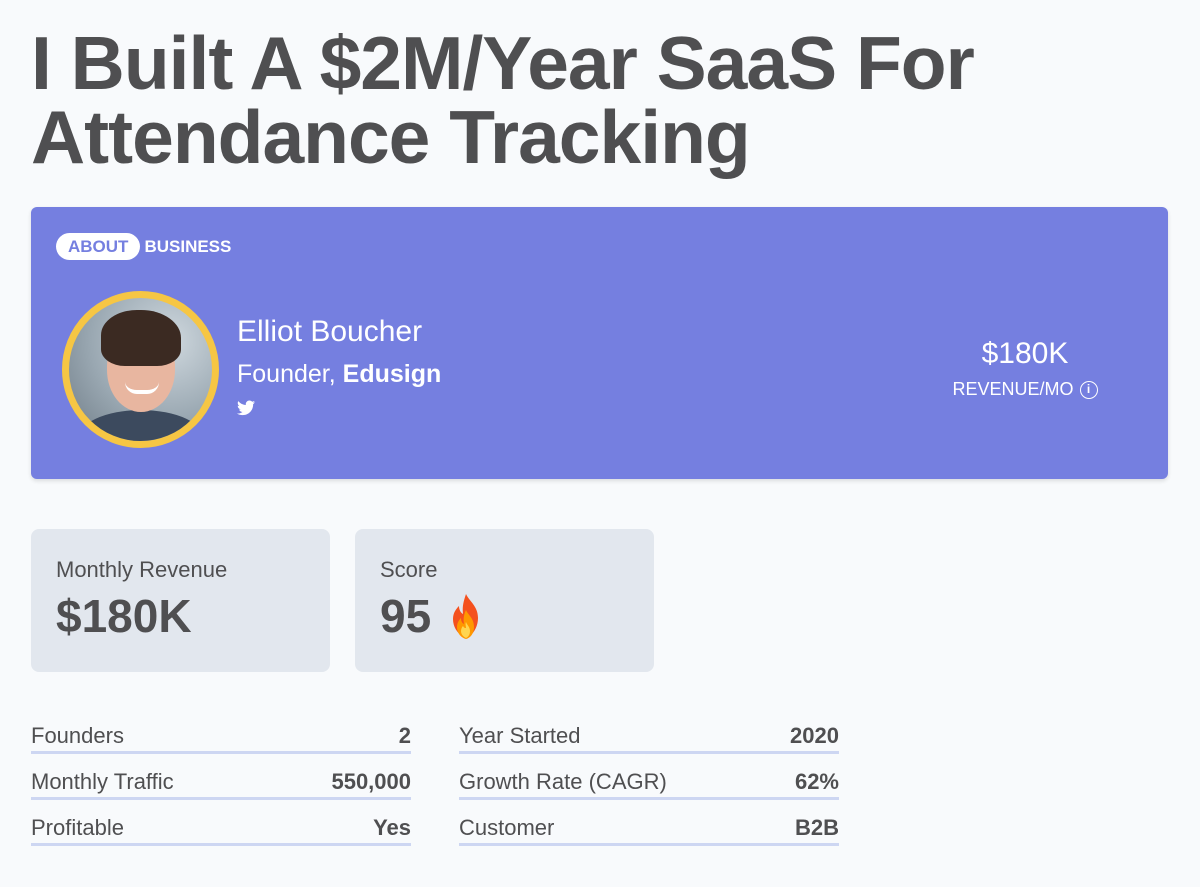 The height and width of the screenshot is (887, 1200). I want to click on metric-row: Profitable Yes, so click(221, 830).